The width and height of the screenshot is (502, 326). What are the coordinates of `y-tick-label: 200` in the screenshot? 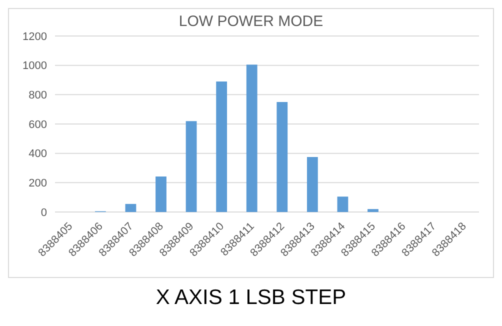 It's located at (37, 184).